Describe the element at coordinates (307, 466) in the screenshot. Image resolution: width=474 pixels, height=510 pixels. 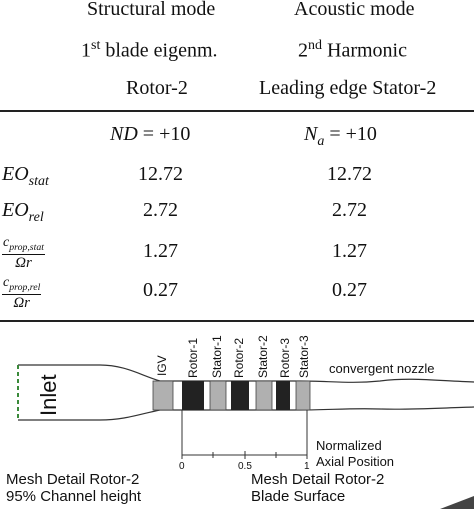
I see `axis-tick-label-1: 1` at that location.